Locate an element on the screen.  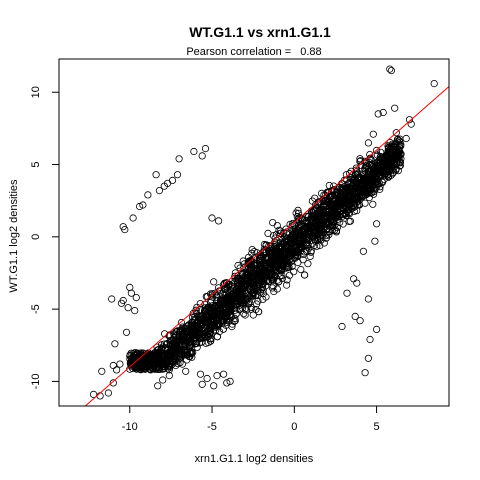
y-axis: -10 -5 0 5 10 is located at coordinates (44, 237).